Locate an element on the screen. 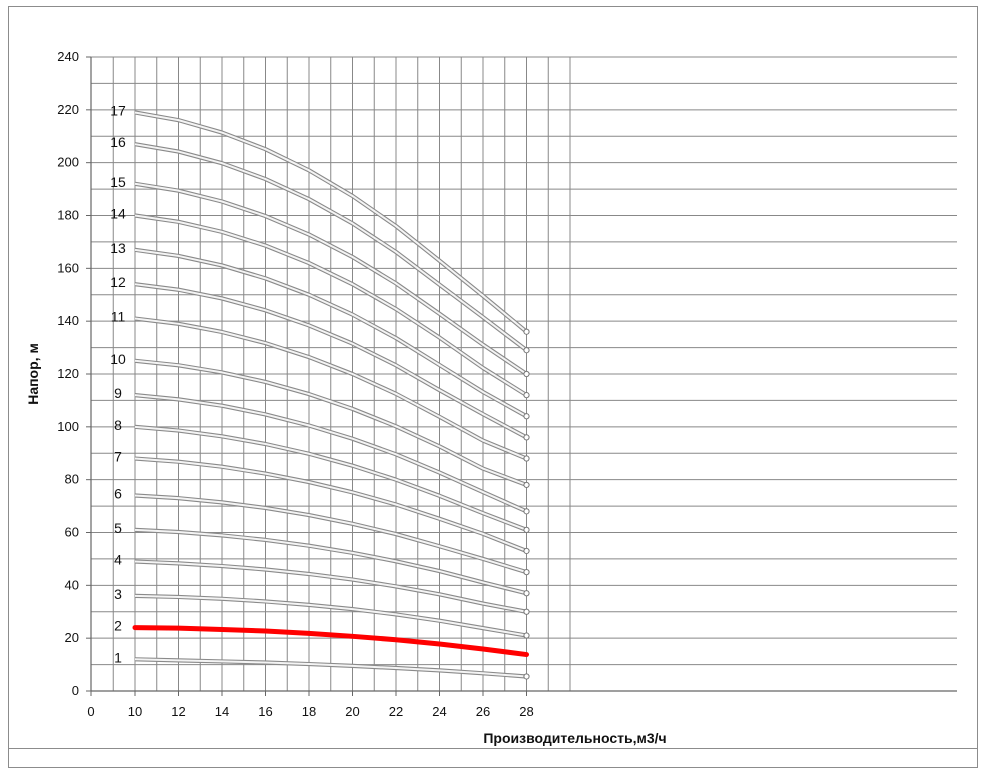 This screenshot has width=988, height=768. curve-label-5: 5 is located at coordinates (118, 528).